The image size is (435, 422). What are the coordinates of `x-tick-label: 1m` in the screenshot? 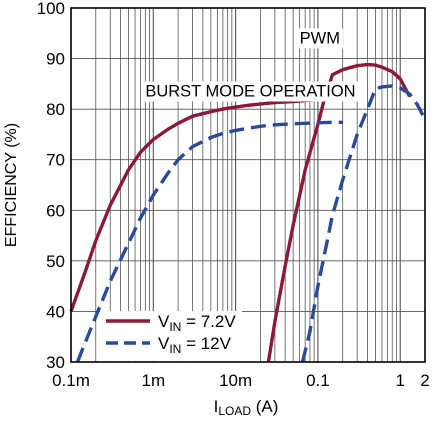 It's located at (153, 380).